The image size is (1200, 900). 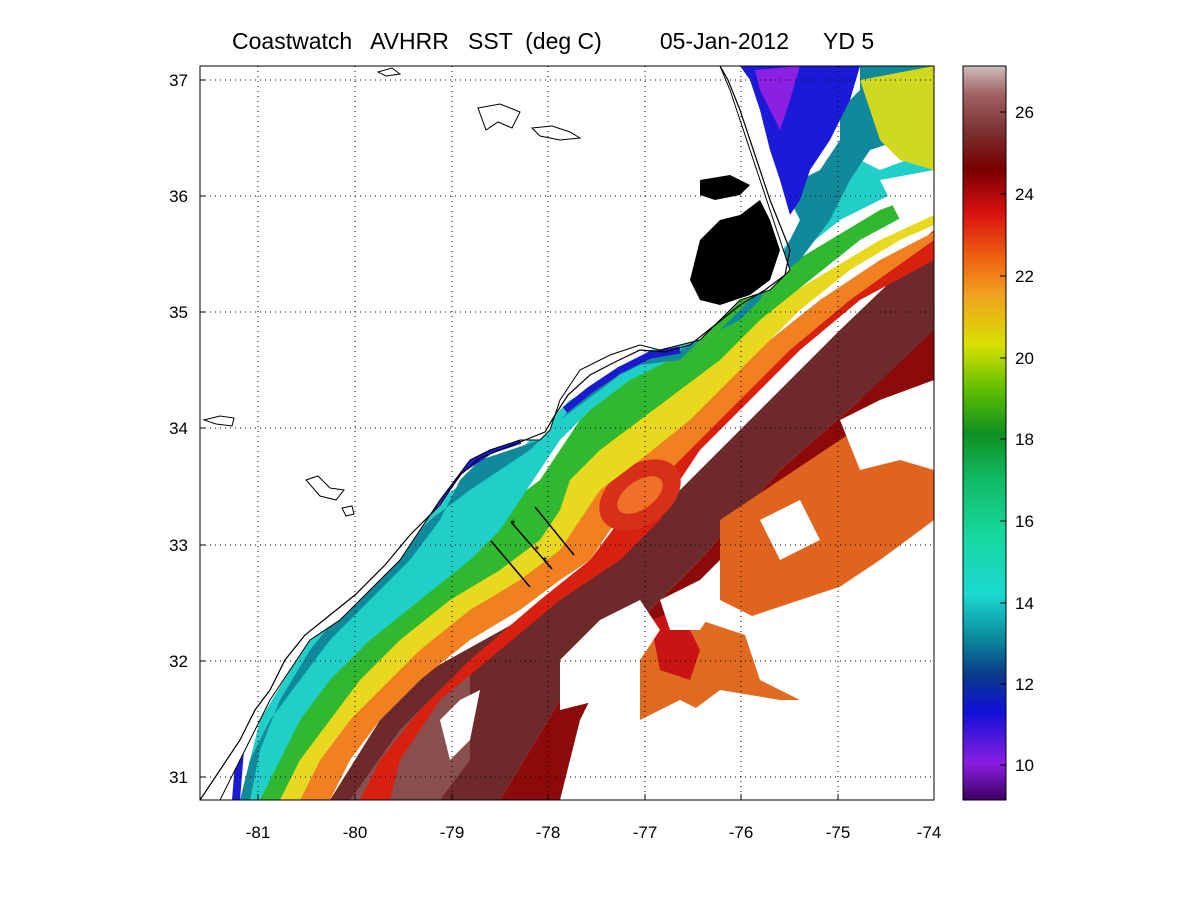 I want to click on colorbar-tick-label: 22, so click(x=1024, y=276).